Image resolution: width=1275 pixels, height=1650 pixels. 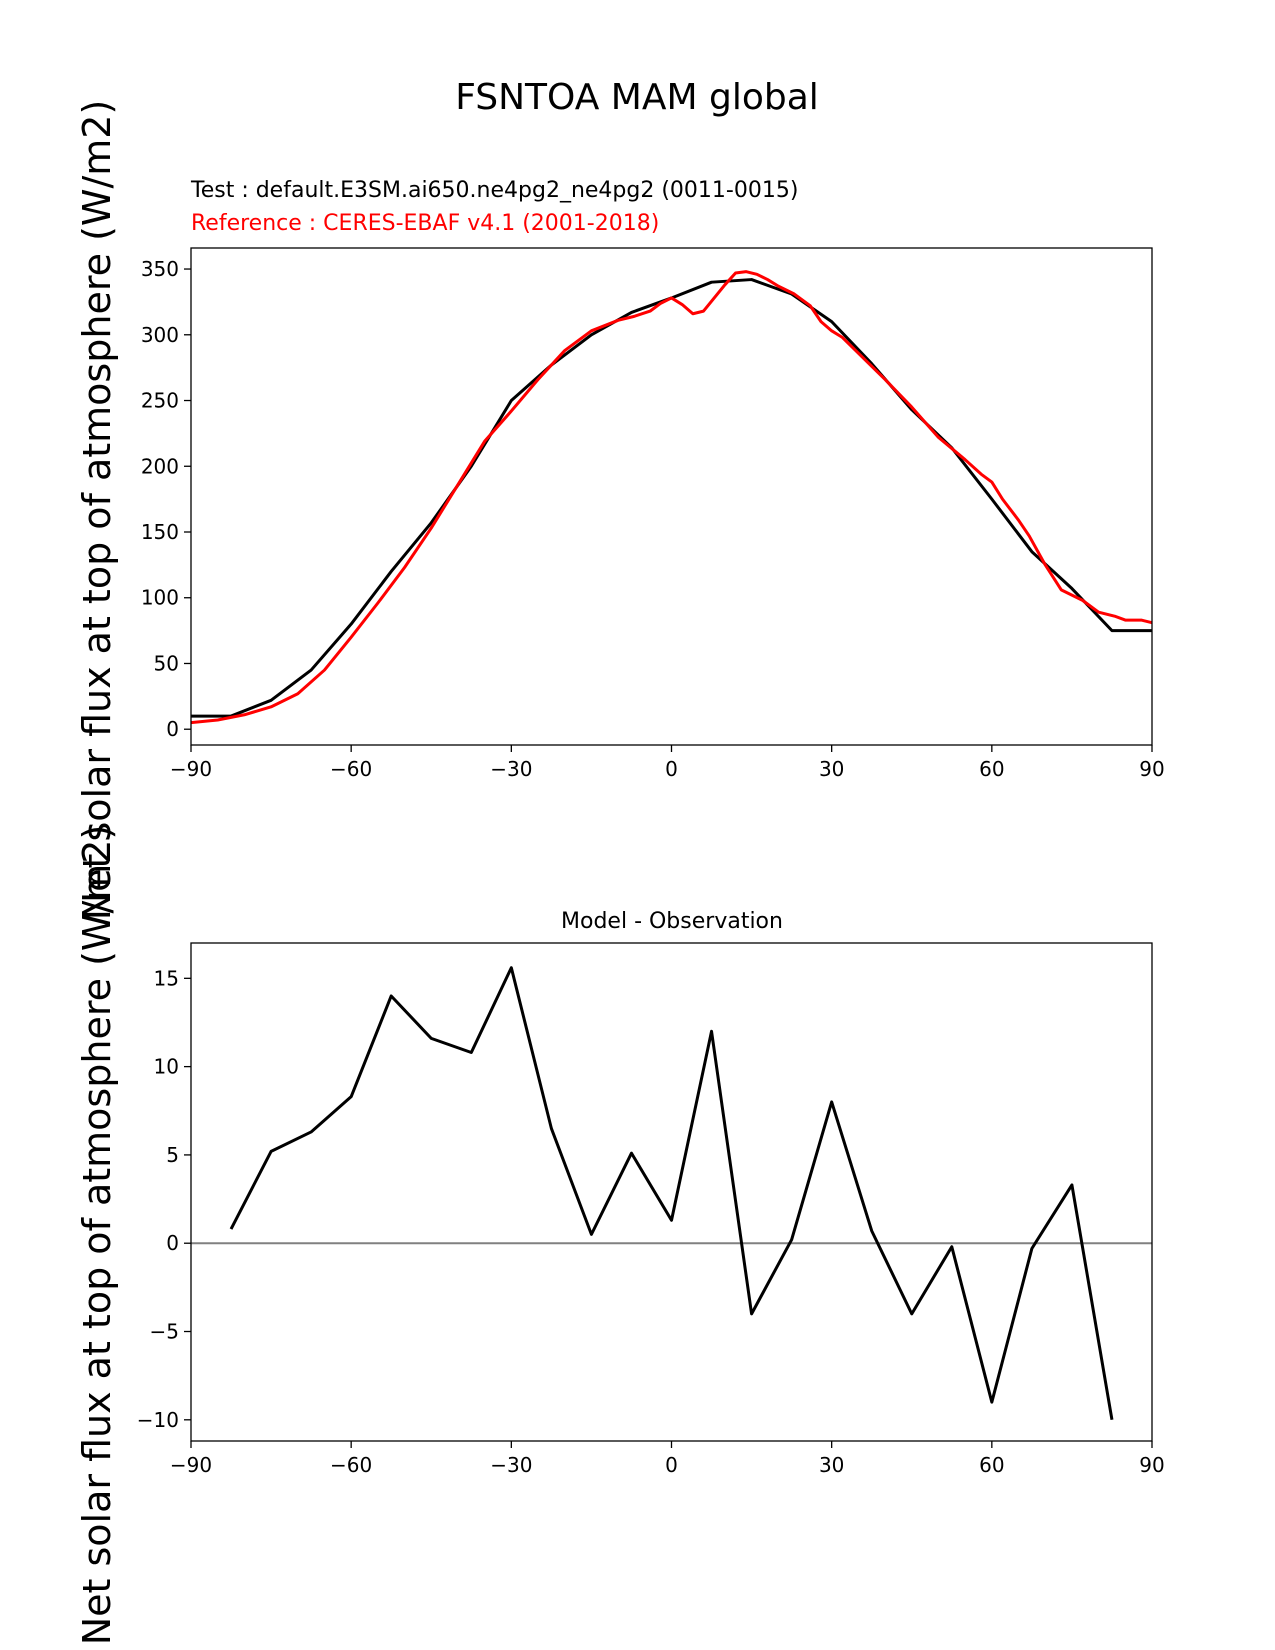 What do you see at coordinates (160, 269) in the screenshot?
I see `y-tick-label: 350` at bounding box center [160, 269].